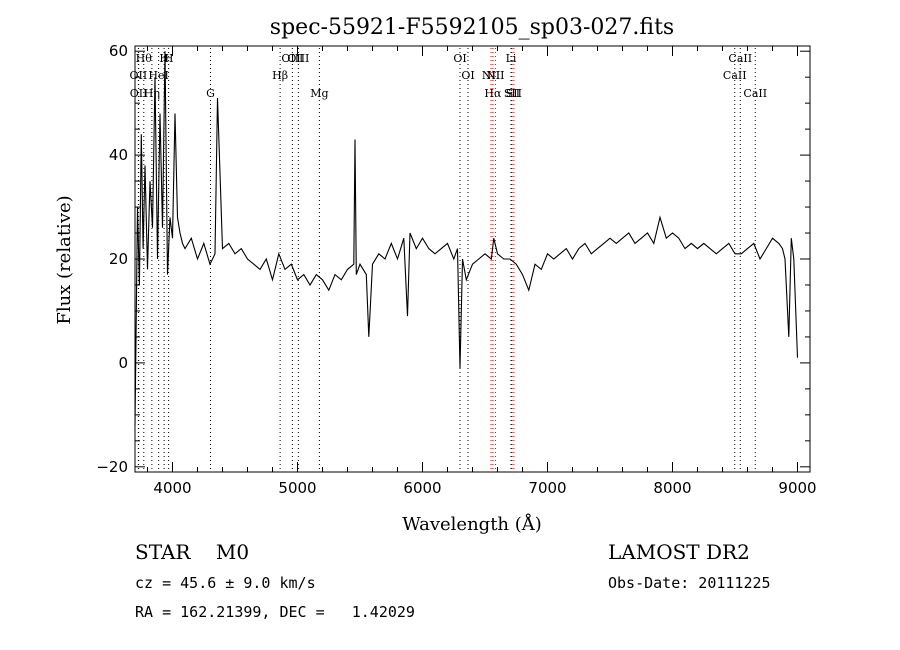 This screenshot has width=900, height=650. I want to click on line-label: Hα, so click(493, 93).